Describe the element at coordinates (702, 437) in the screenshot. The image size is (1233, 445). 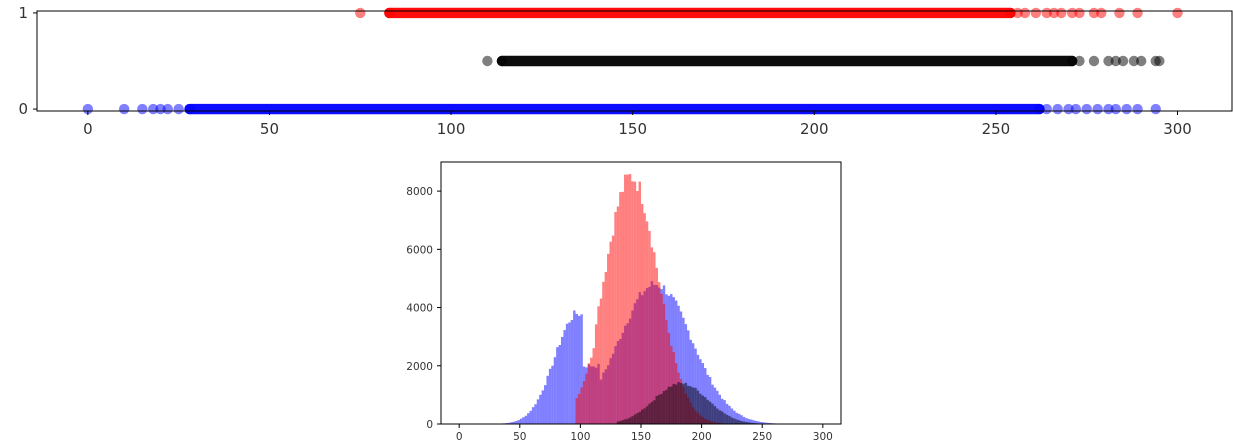
I see `x-tick-label: 200` at that location.